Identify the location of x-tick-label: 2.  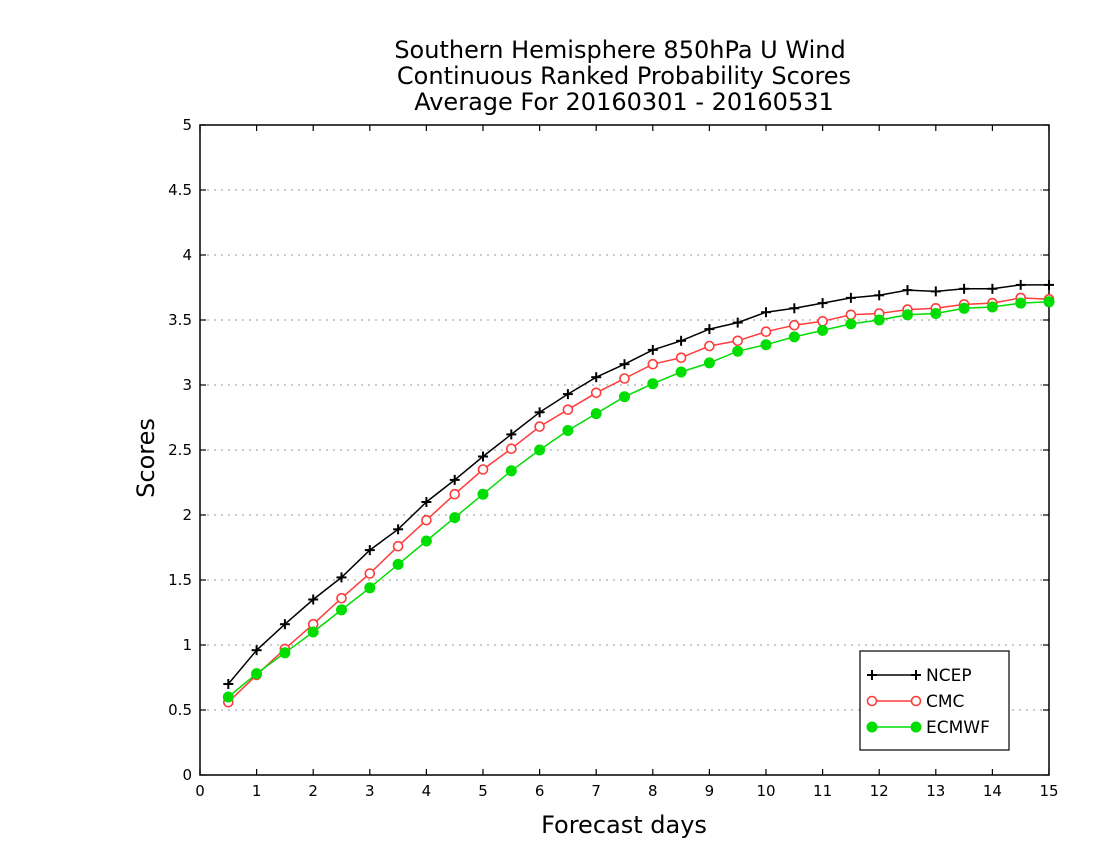
(313, 791).